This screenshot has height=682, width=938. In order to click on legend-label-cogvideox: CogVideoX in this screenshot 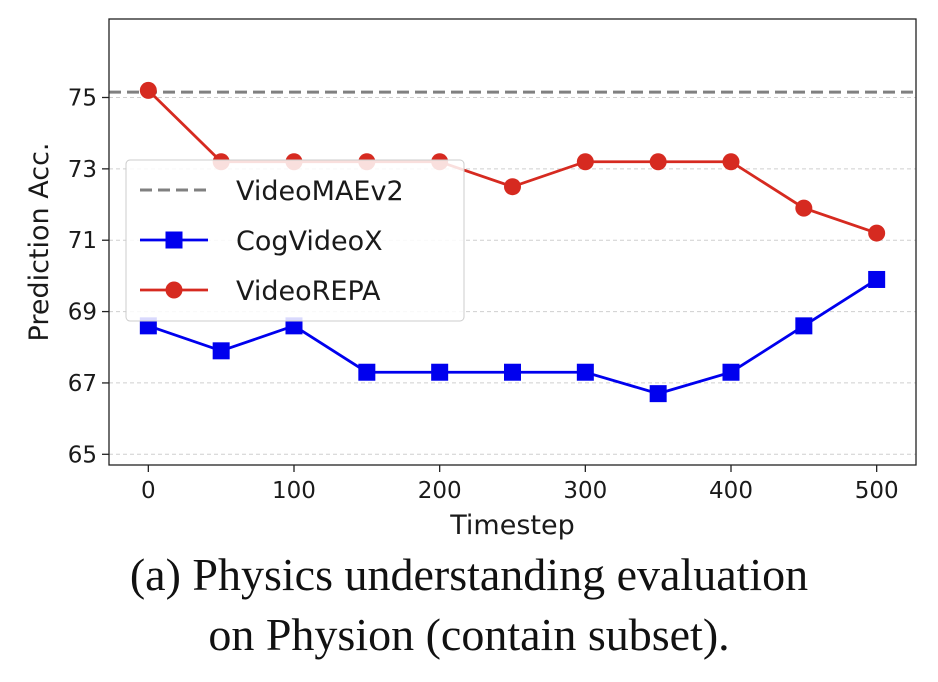, I will do `click(309, 241)`.